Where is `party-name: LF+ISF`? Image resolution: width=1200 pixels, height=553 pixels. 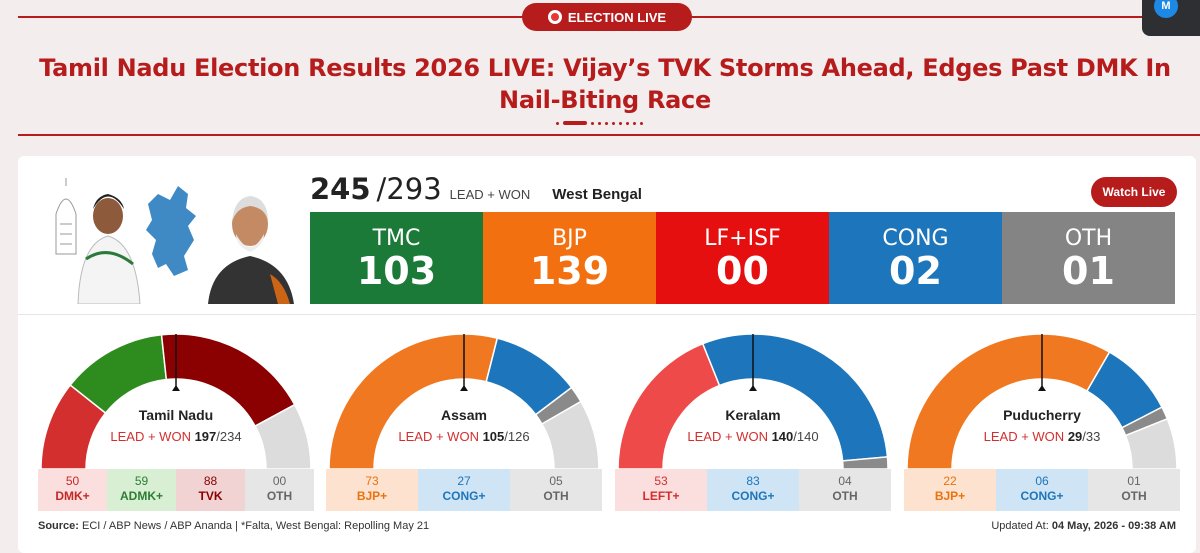 party-name: LF+ISF is located at coordinates (742, 238).